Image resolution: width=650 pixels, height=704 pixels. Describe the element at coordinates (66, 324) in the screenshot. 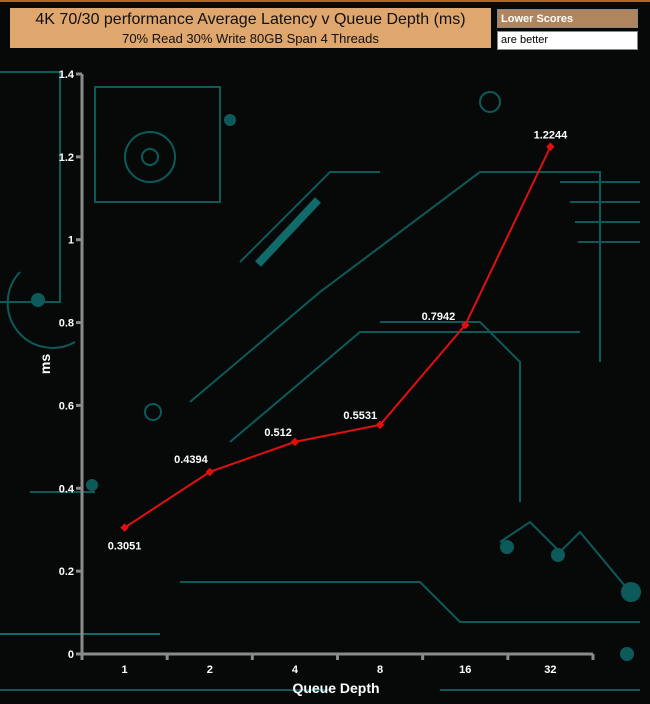

I see `y-tick-label: 0.8` at that location.